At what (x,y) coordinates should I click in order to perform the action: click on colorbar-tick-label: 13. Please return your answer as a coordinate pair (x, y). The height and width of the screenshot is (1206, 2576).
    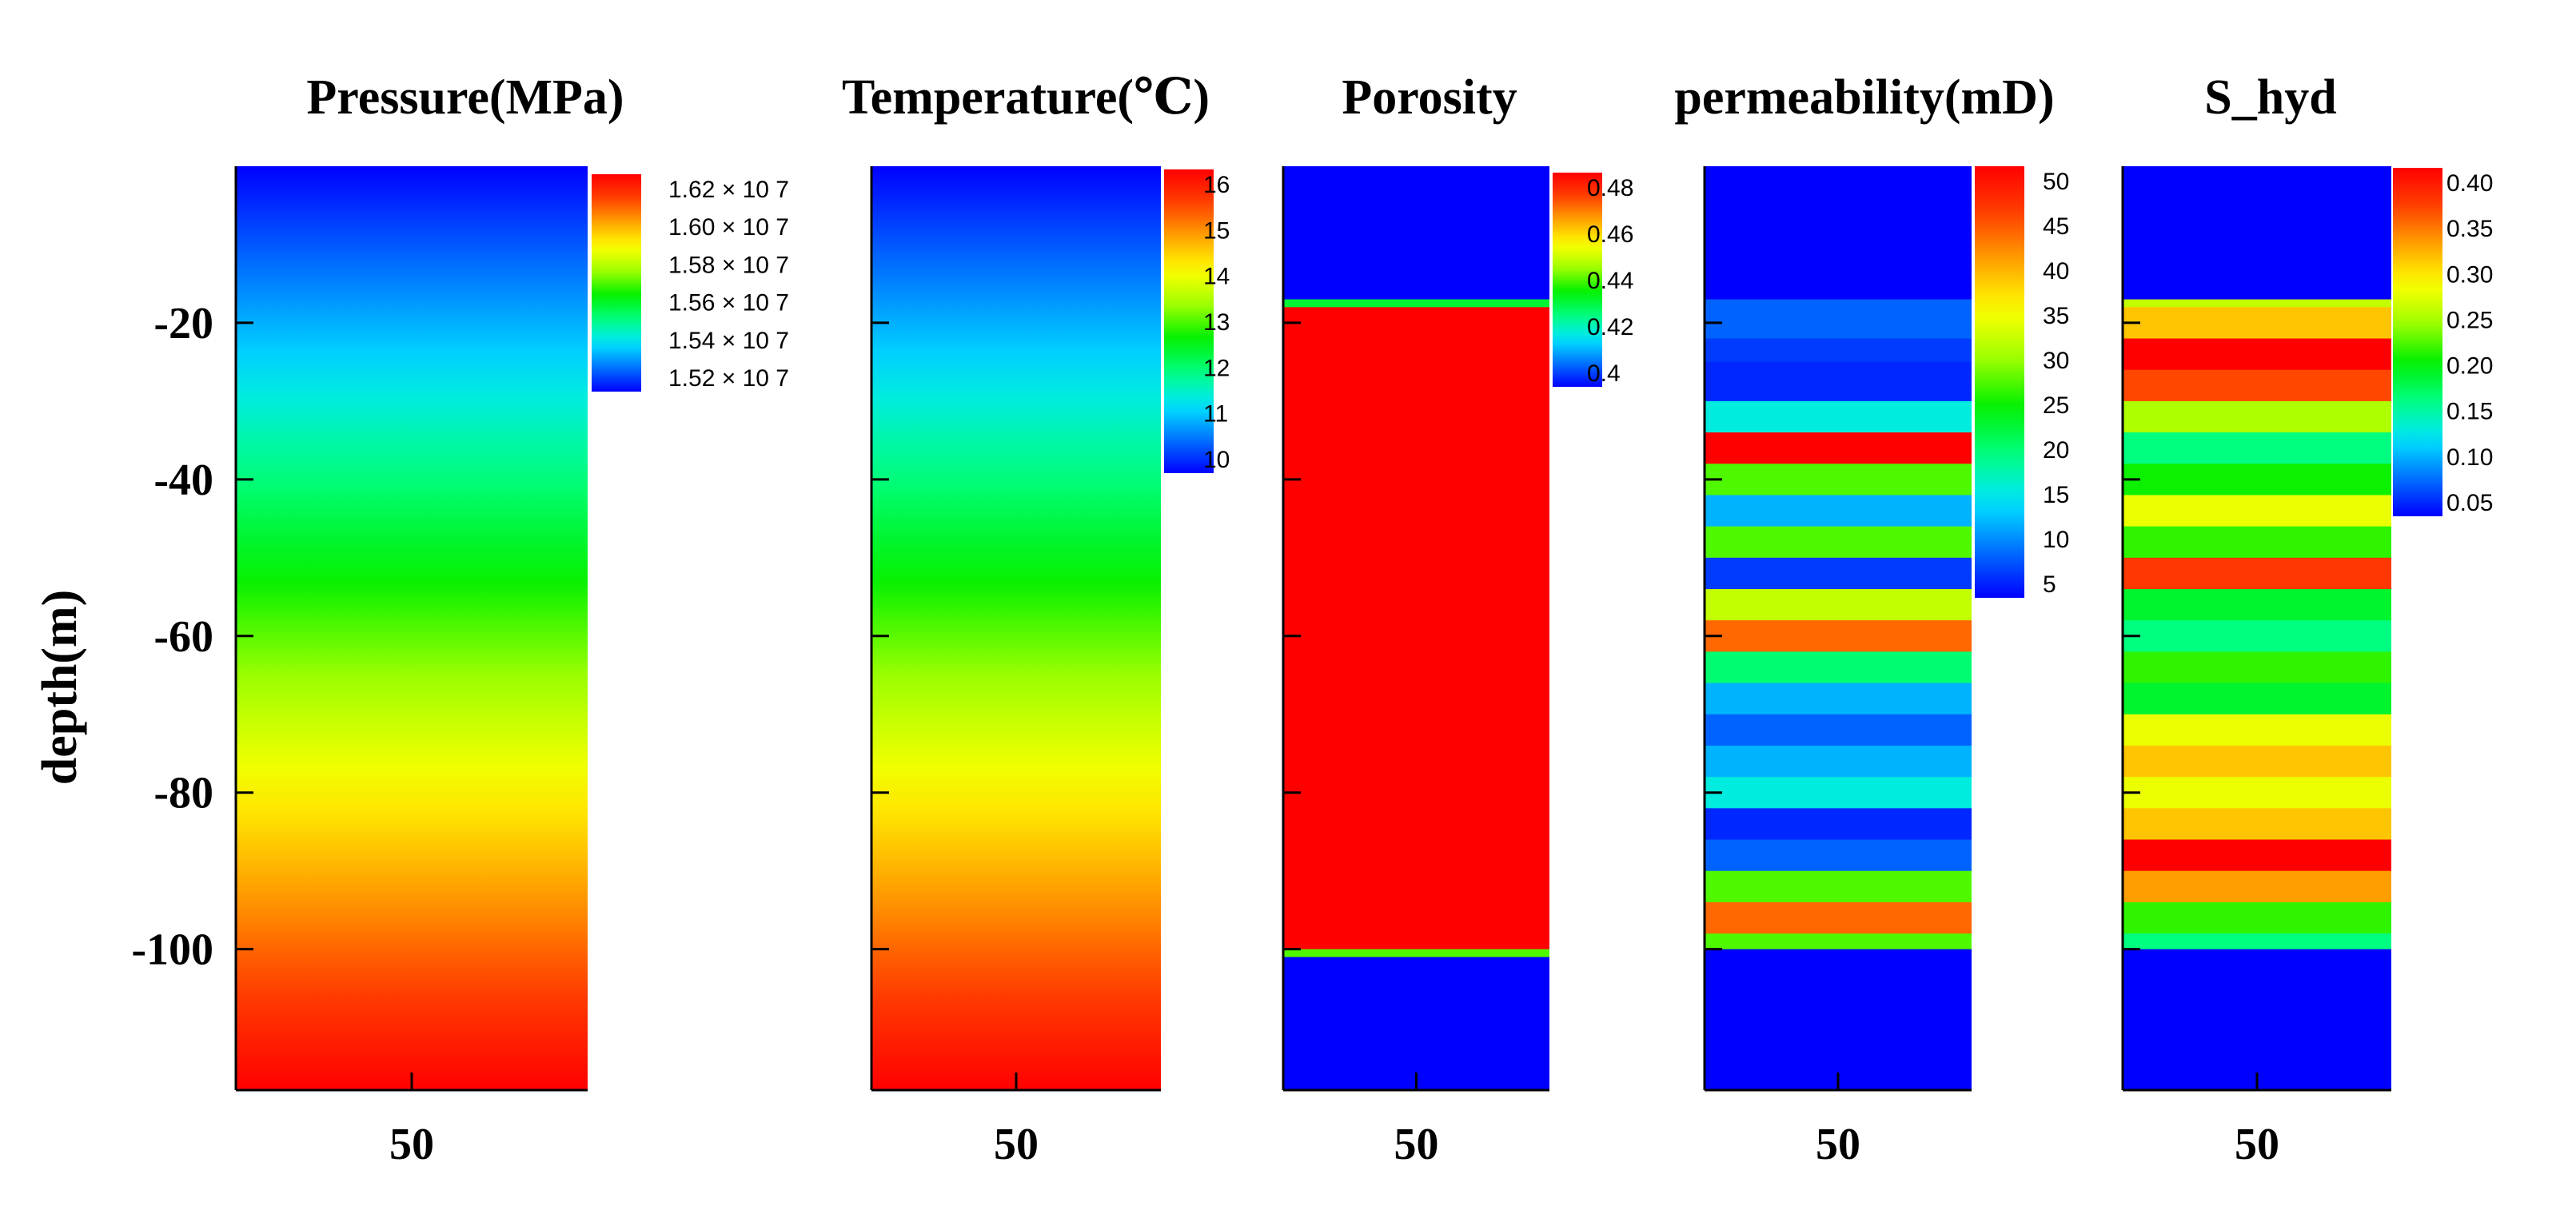
    Looking at the image, I should click on (1217, 322).